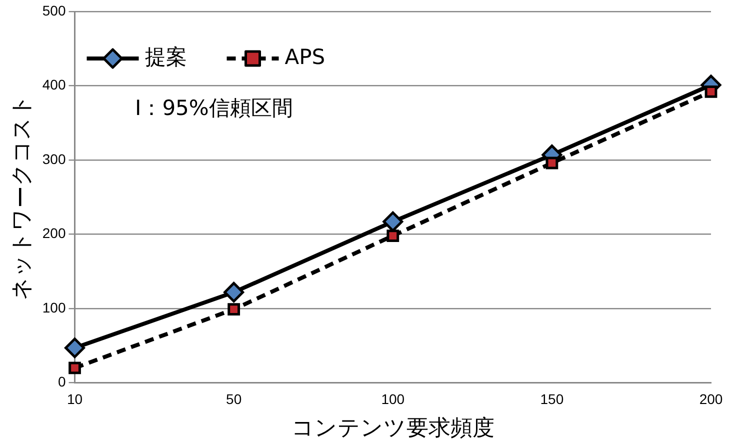 This screenshot has height=446, width=731. What do you see at coordinates (54, 10) in the screenshot?
I see `y-tick-label: 500` at bounding box center [54, 10].